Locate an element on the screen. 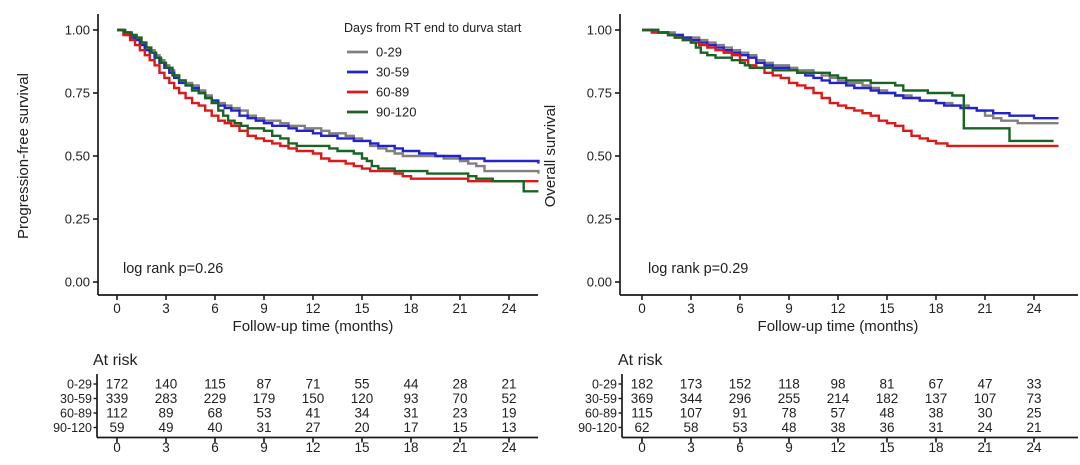 The image size is (1080, 465). risk-count: 55 is located at coordinates (361, 384).